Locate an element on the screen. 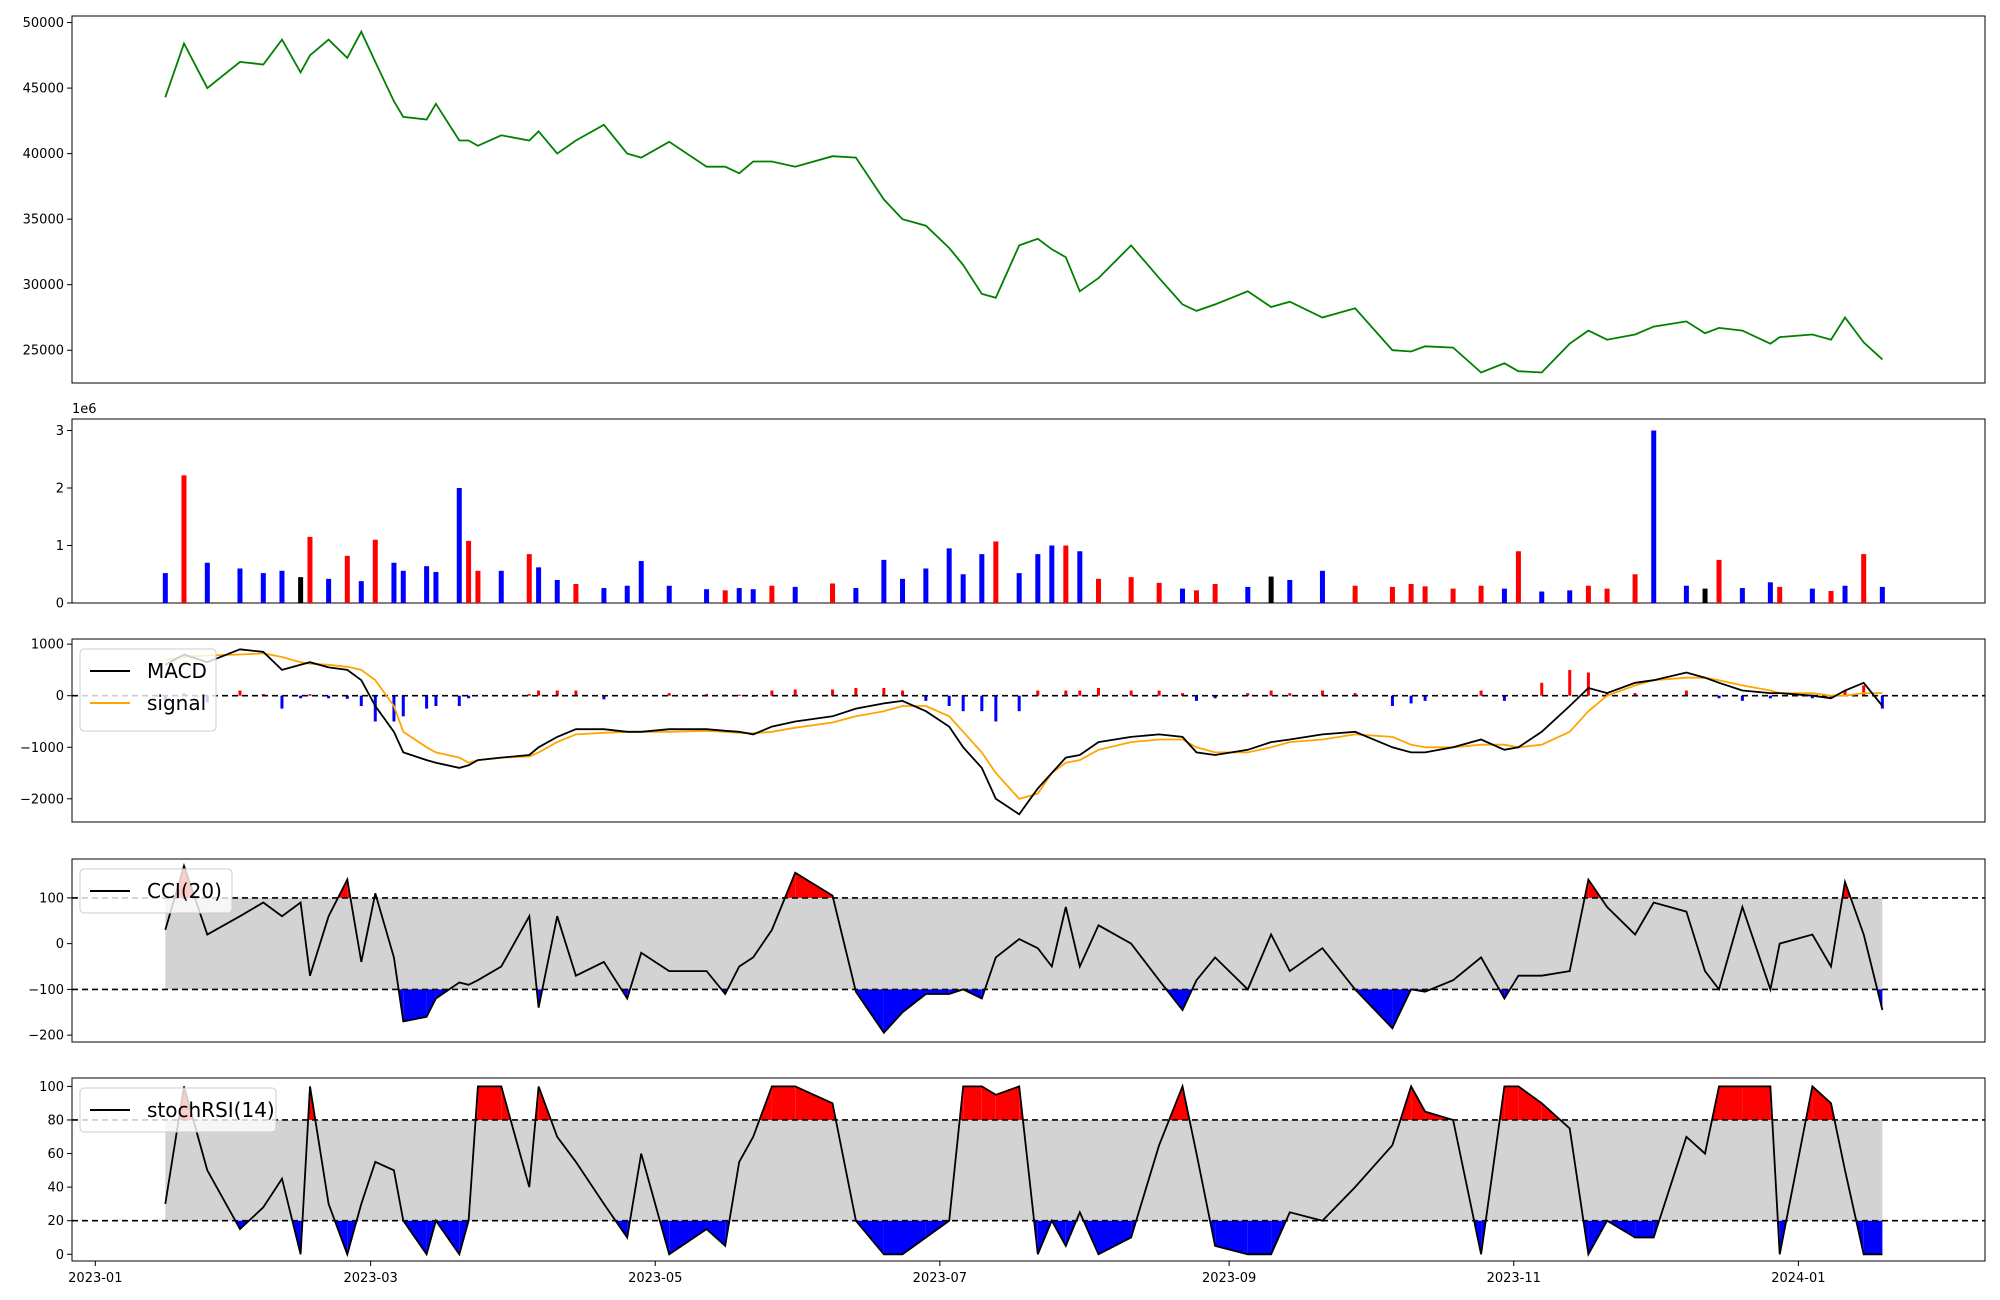 This screenshot has width=2000, height=1300. y-tick-label: 30000 is located at coordinates (43, 285).